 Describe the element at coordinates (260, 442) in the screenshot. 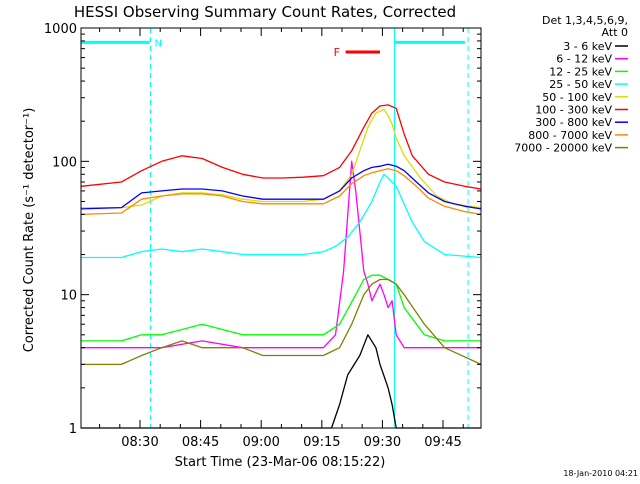

I see `x-tick-label: 09:00` at that location.